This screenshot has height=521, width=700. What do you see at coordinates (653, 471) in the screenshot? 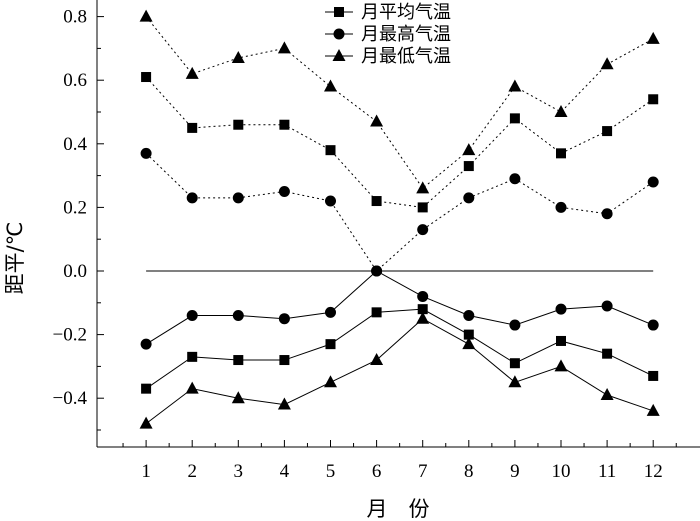
I see `x-tick-label: 12` at bounding box center [653, 471].